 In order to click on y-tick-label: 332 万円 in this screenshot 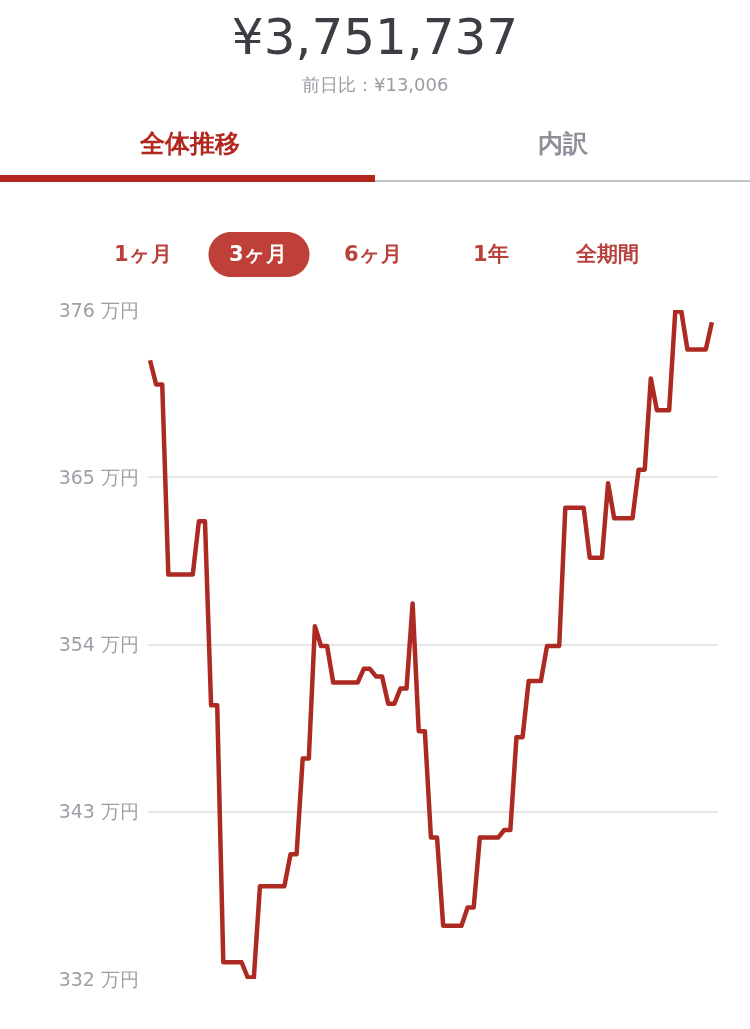, I will do `click(98, 978)`.